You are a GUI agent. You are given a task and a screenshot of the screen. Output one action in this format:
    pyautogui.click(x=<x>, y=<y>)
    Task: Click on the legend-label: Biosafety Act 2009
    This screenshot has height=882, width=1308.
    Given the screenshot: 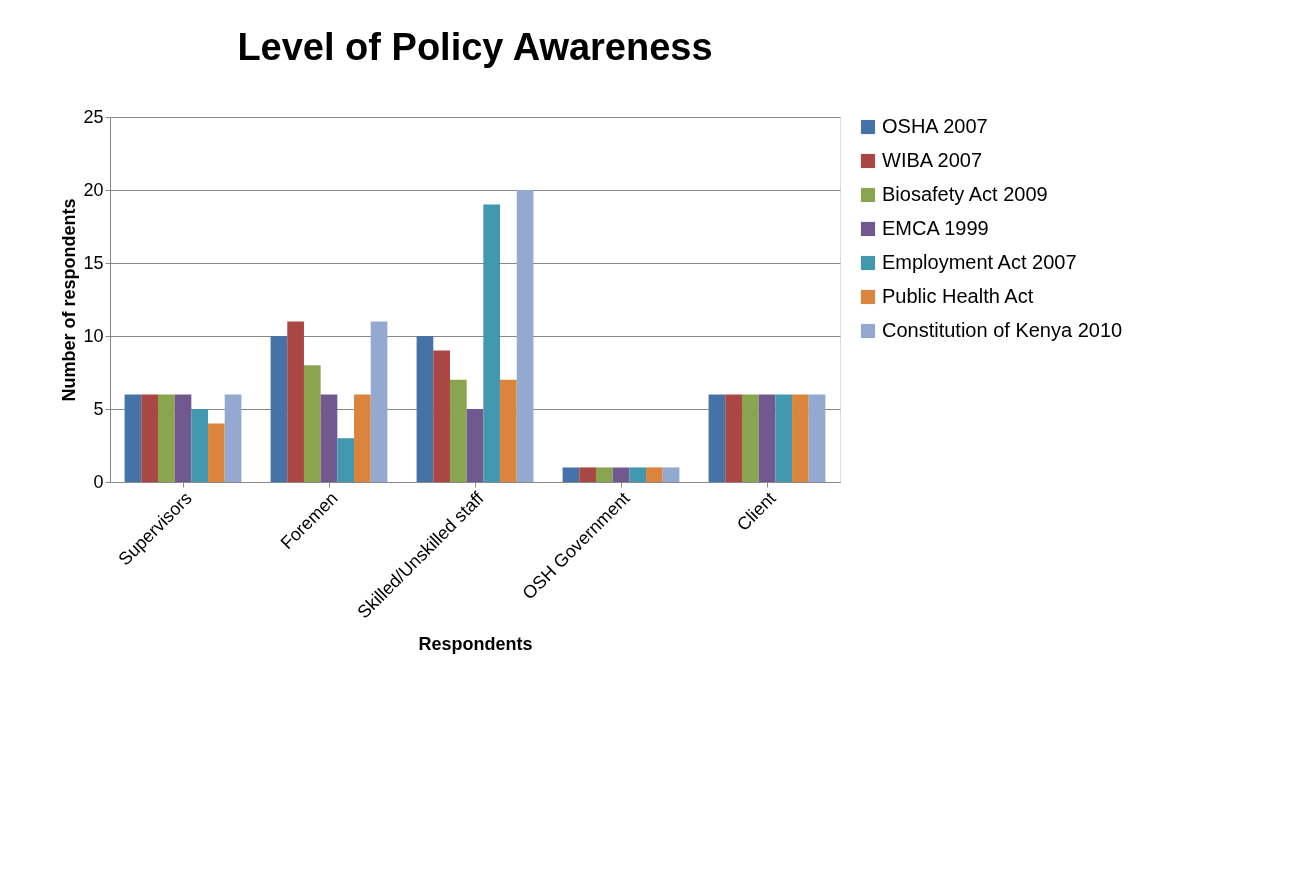 What is the action you would take?
    pyautogui.click(x=965, y=194)
    